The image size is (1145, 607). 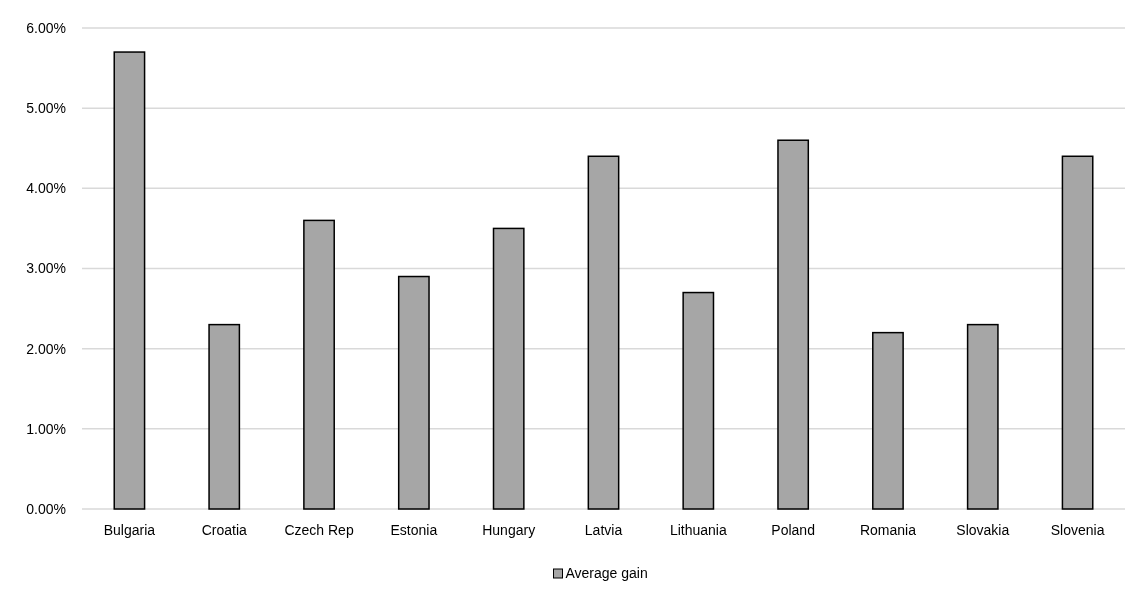 What do you see at coordinates (793, 530) in the screenshot?
I see `x-tick-label: Poland` at bounding box center [793, 530].